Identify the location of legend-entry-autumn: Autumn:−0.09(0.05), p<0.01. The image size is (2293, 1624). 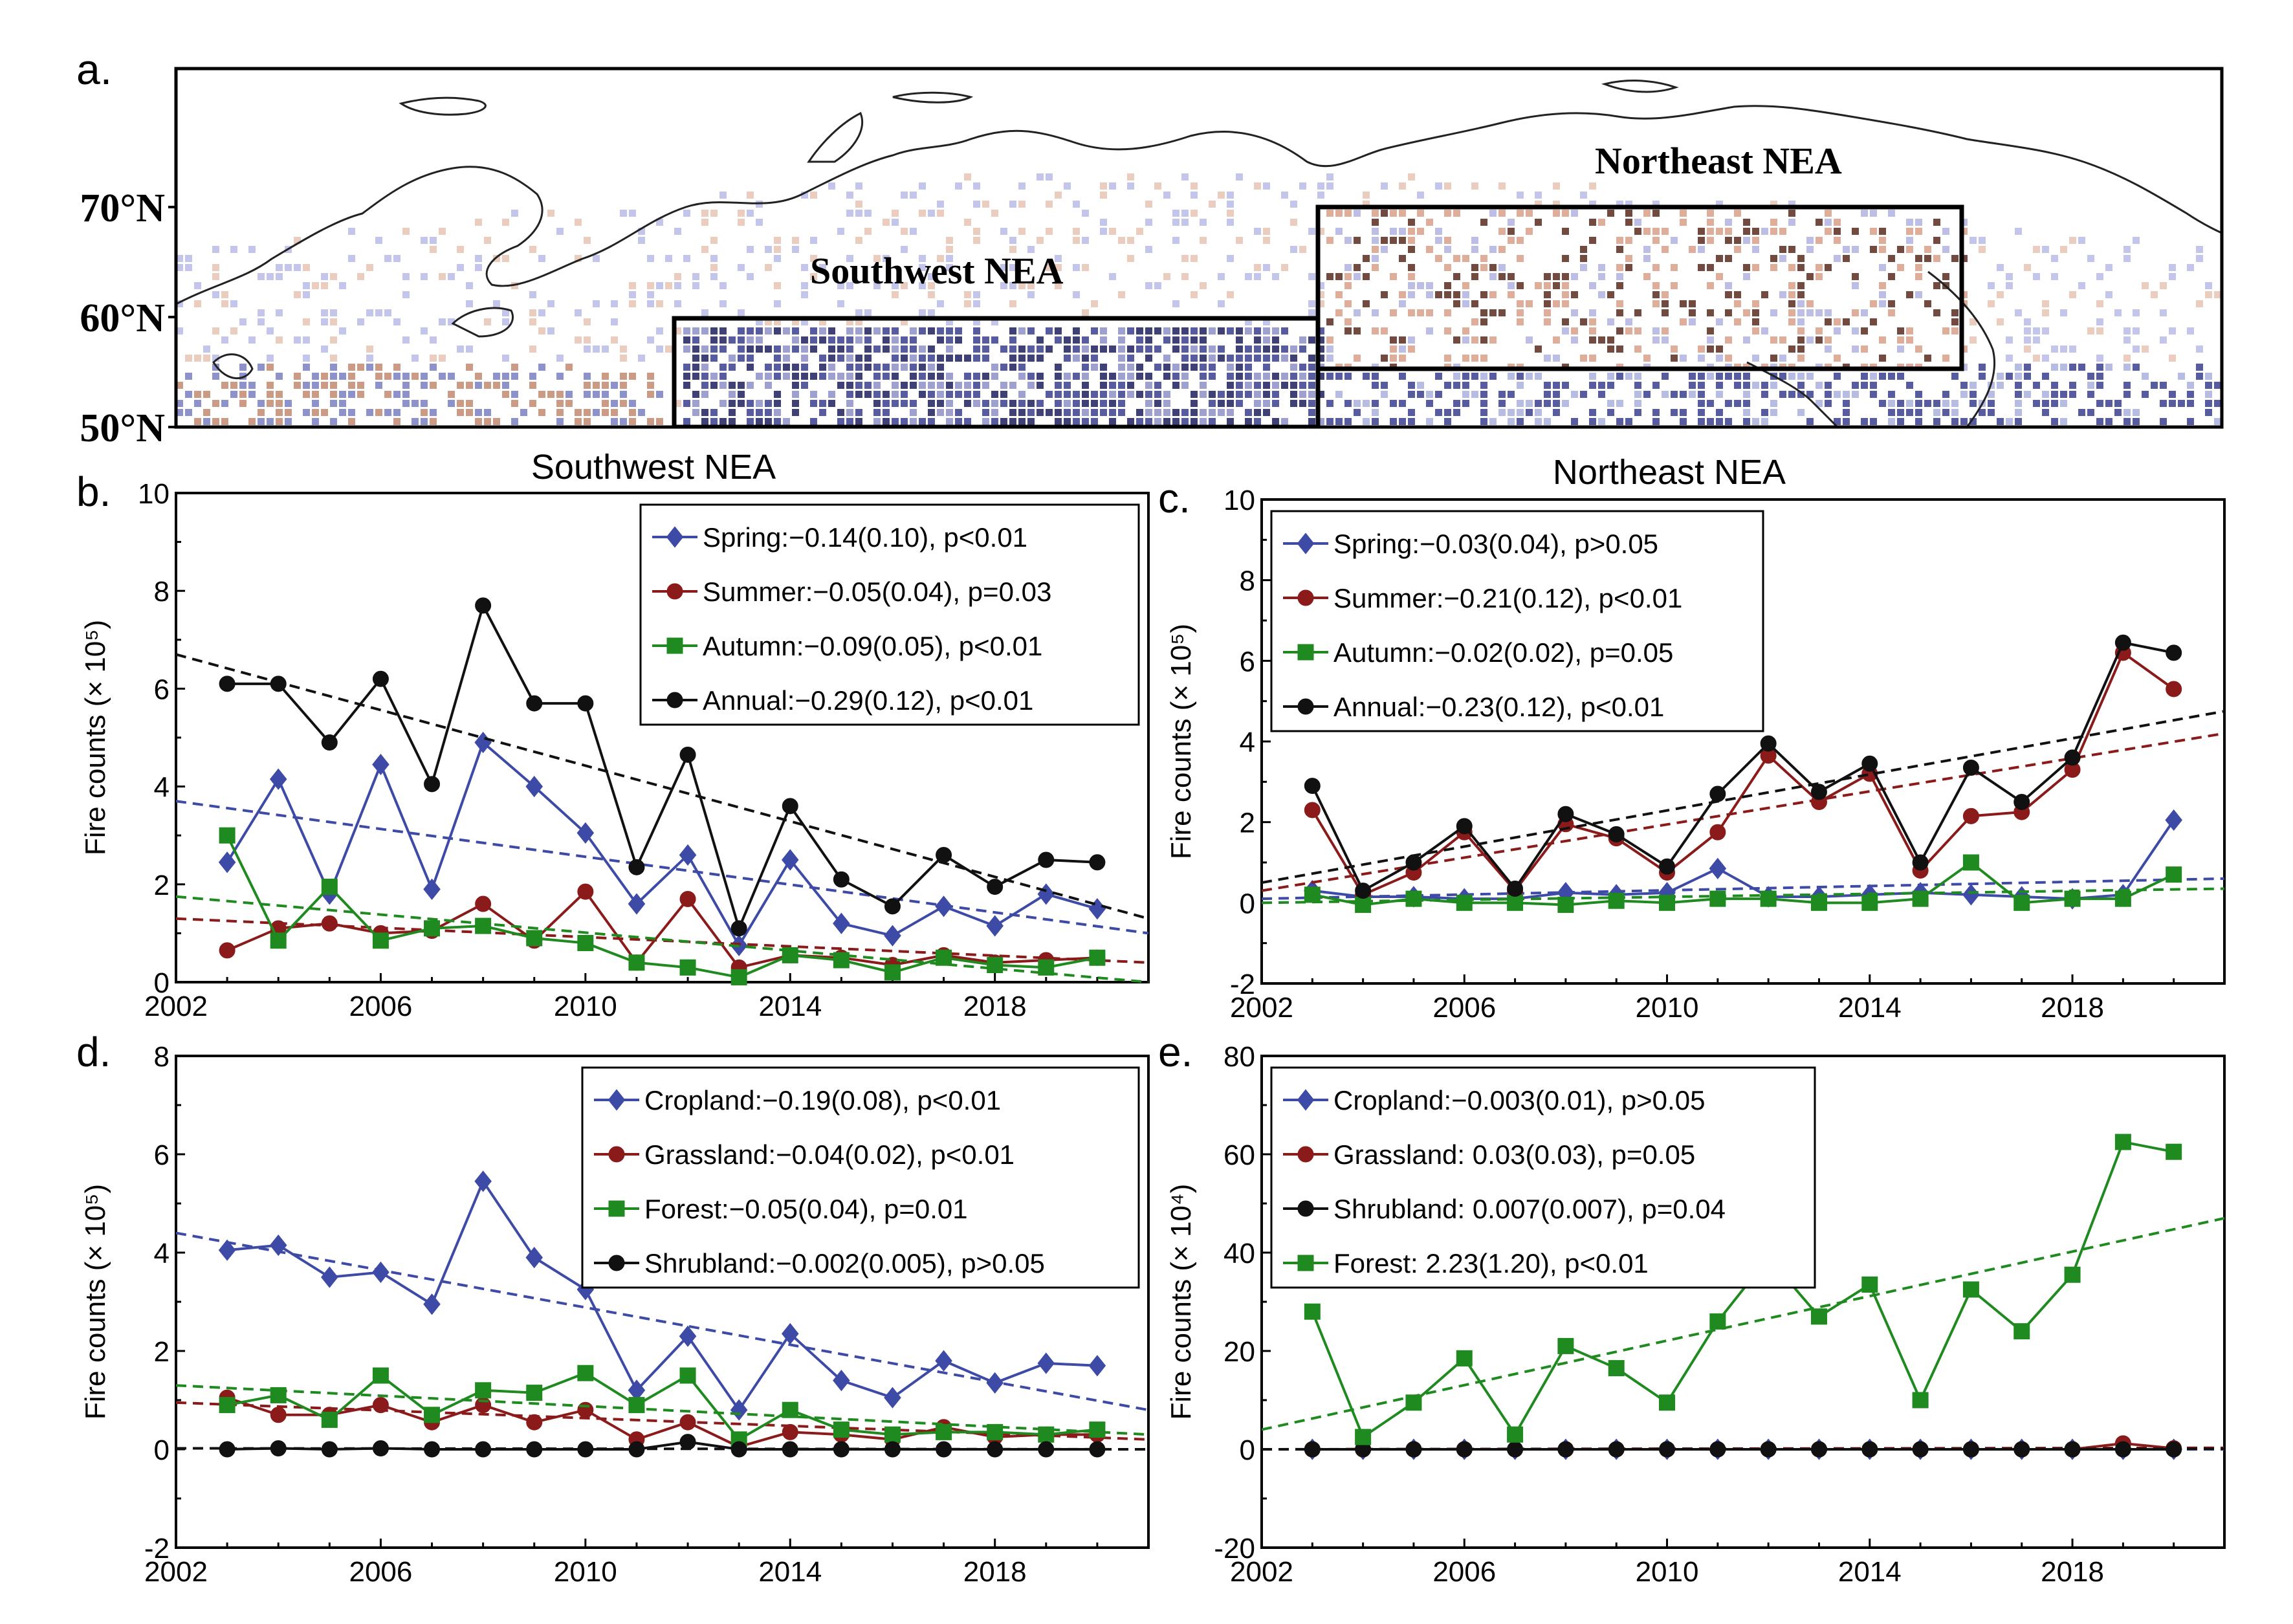
(872, 646).